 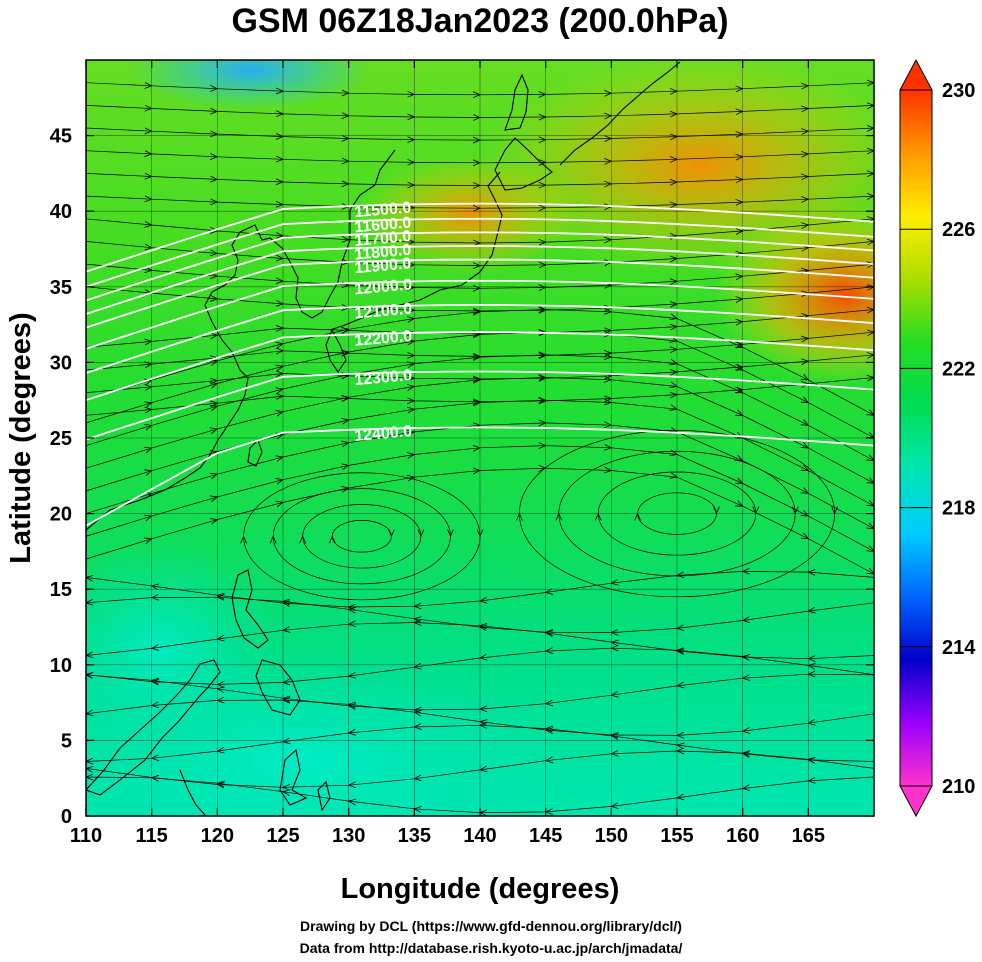 I want to click on colorbar-tick-label: 222, so click(x=958, y=369).